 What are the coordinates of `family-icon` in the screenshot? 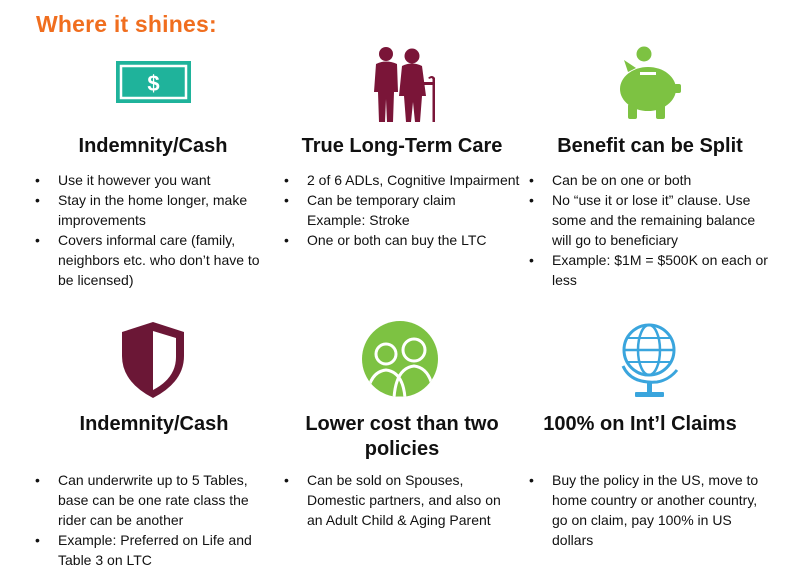 It's located at (400, 359).